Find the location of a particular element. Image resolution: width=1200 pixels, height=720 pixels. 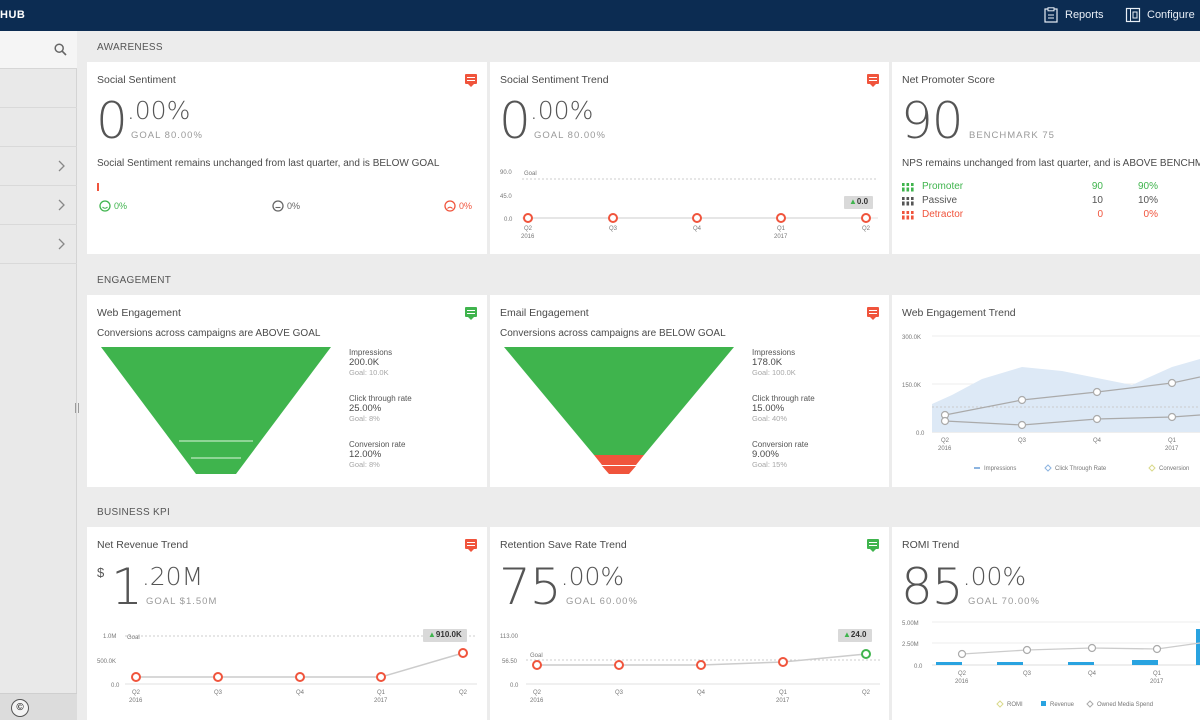

top-bar: HUB Reports Configure is located at coordinates (600, 15).